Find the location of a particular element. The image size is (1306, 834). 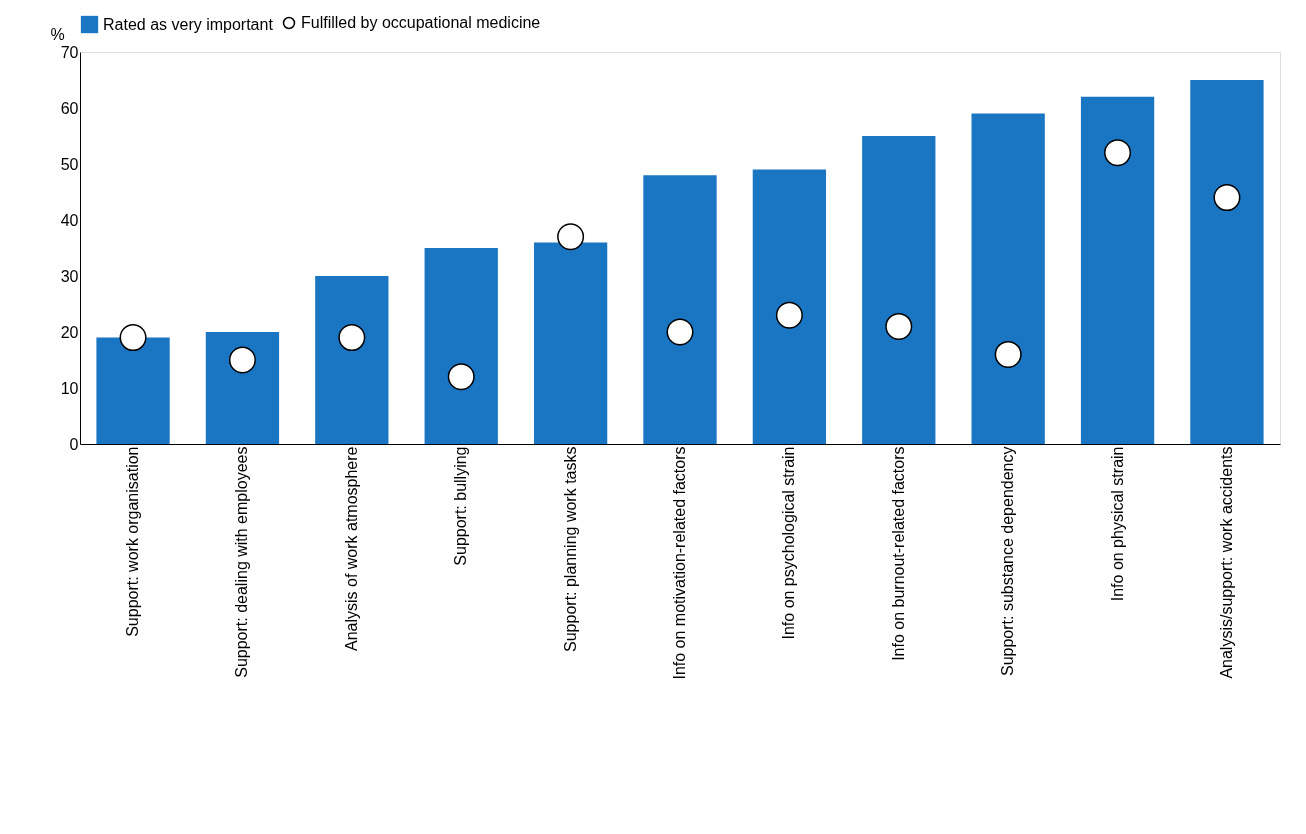

y-tick-label: 40 is located at coordinates (69, 220).